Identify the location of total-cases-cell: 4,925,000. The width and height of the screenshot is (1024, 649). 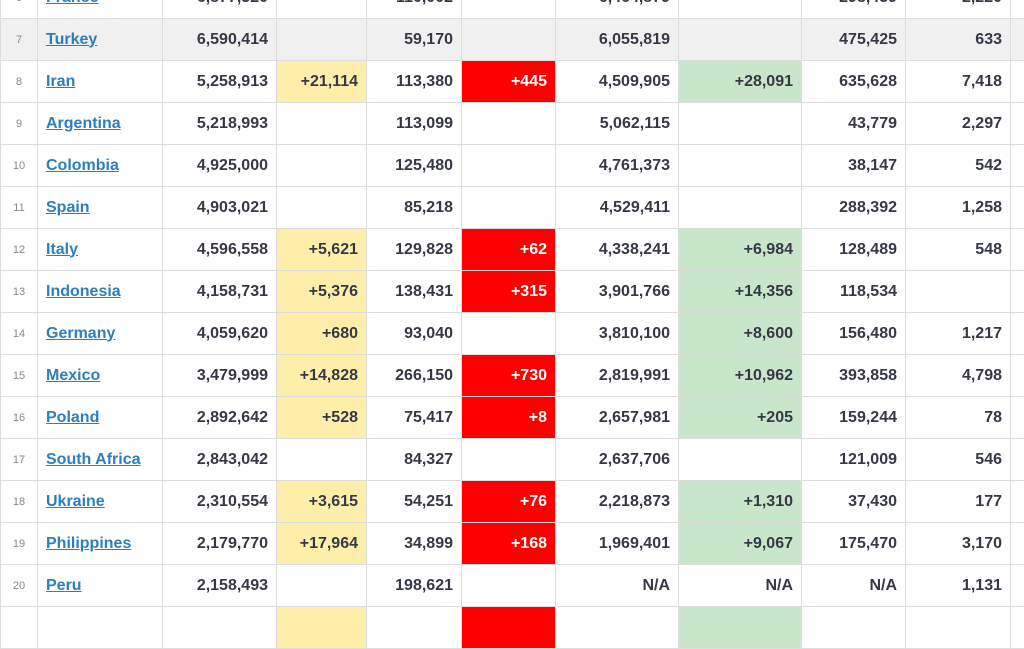
(220, 166).